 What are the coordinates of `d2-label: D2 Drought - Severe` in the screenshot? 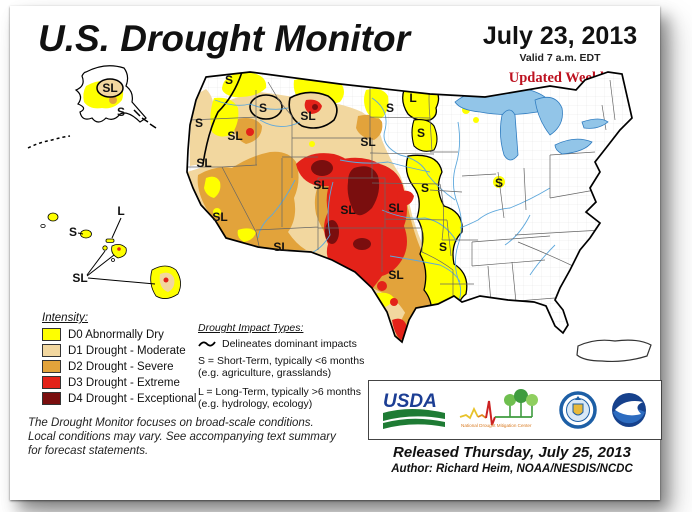 It's located at (121, 366).